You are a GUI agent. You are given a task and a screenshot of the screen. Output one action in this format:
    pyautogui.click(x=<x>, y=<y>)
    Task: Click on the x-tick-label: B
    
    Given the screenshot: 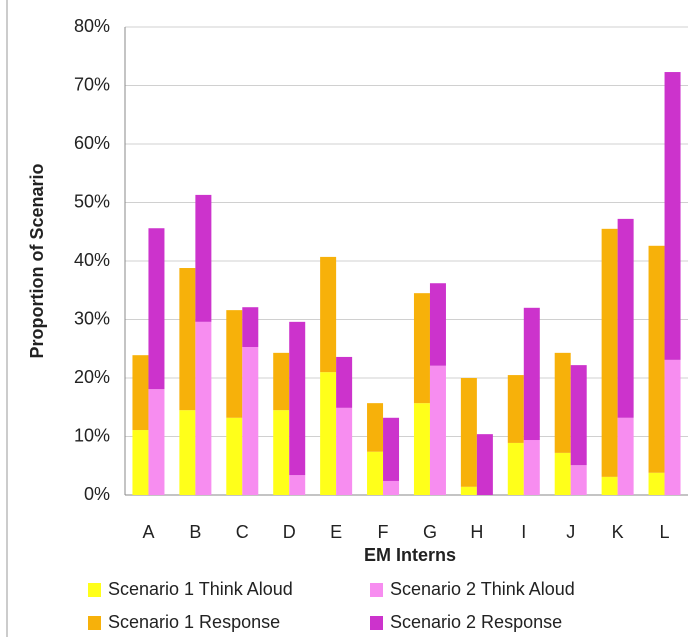 What is the action you would take?
    pyautogui.click(x=195, y=532)
    